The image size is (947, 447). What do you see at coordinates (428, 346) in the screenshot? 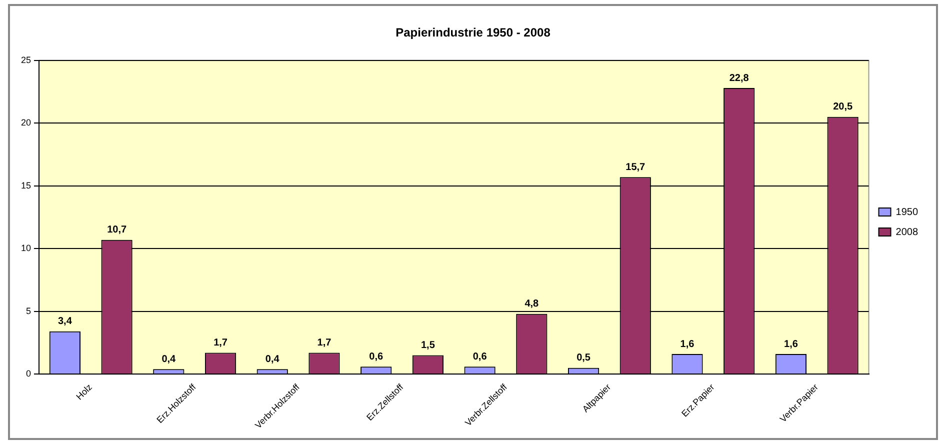
I see `data-label: 1,5` at bounding box center [428, 346].